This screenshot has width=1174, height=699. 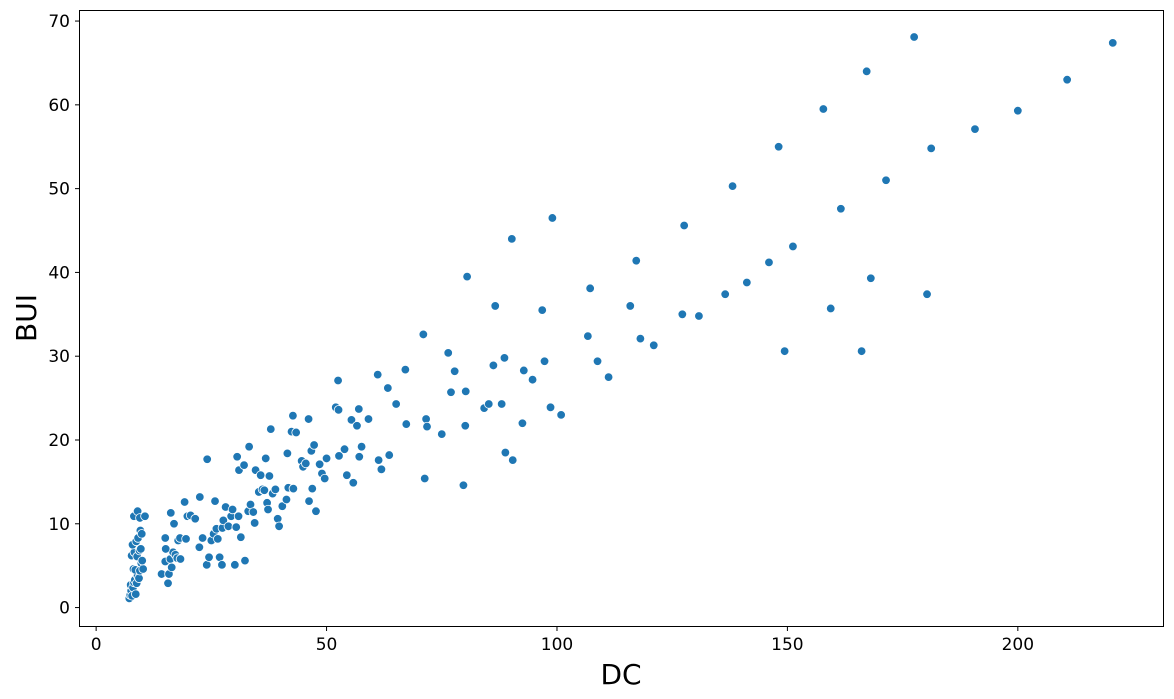 What do you see at coordinates (96, 645) in the screenshot?
I see `x-tick-label: 0` at bounding box center [96, 645].